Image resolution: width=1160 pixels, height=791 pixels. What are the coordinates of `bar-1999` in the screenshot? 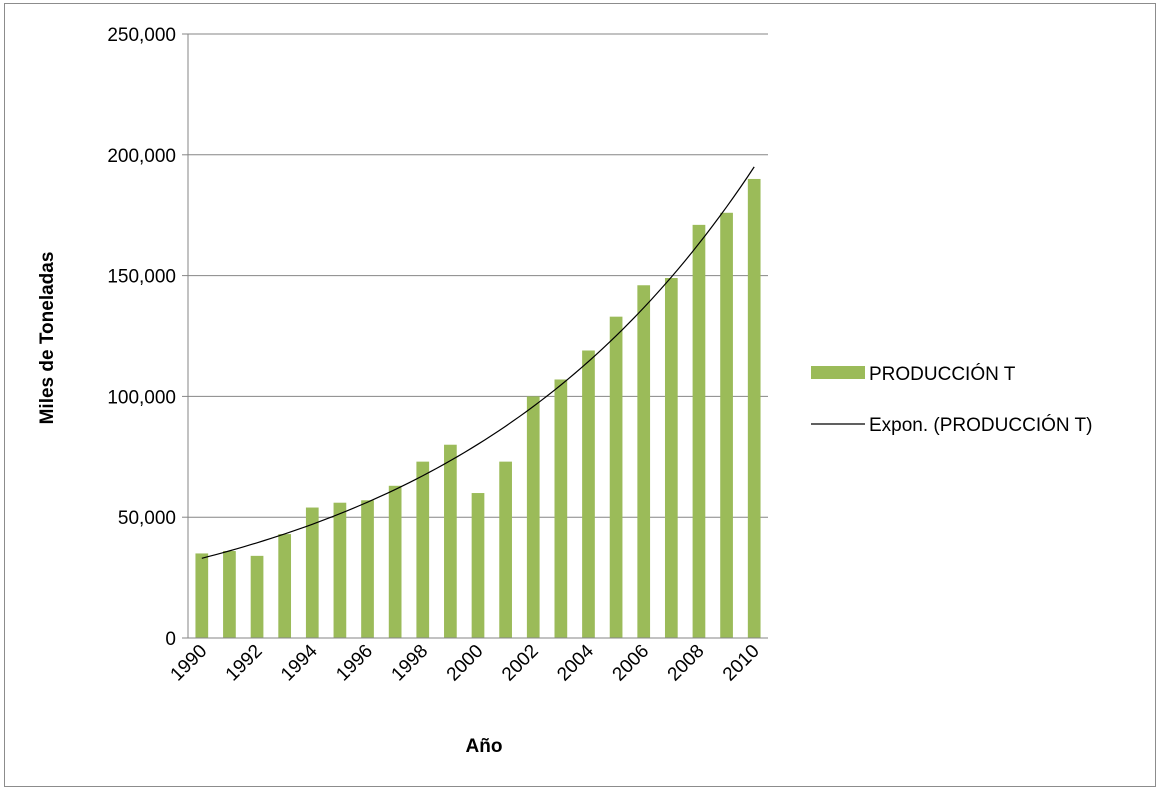 It's located at (450, 541).